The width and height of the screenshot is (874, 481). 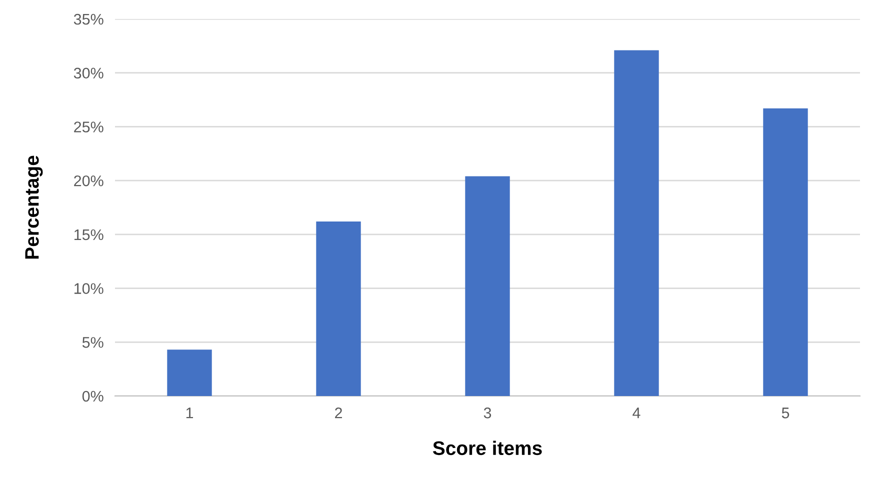 What do you see at coordinates (488, 413) in the screenshot?
I see `x-tick-label: 3` at bounding box center [488, 413].